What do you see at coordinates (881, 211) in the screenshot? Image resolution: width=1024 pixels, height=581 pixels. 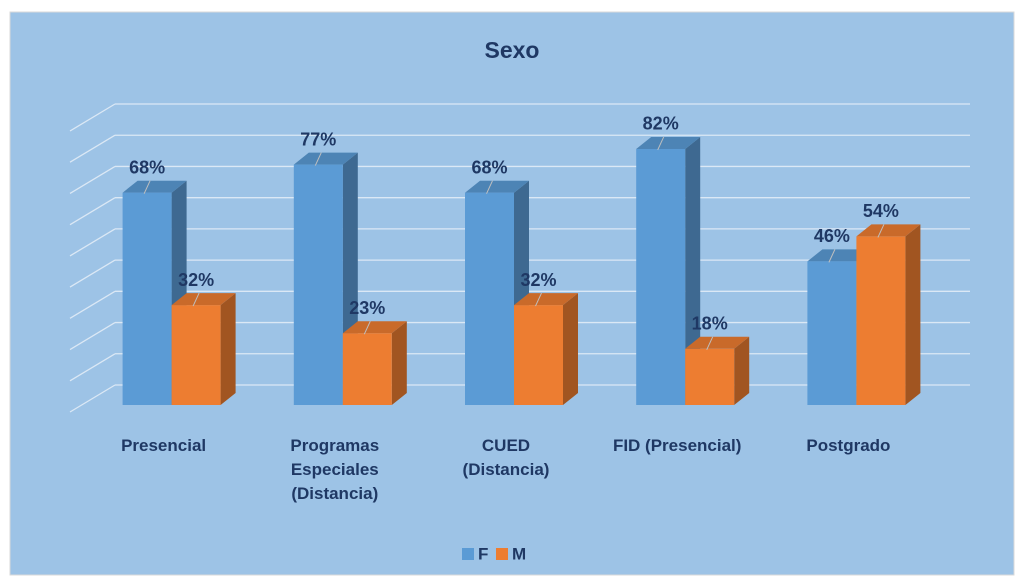 I see `data-label: 54%` at bounding box center [881, 211].